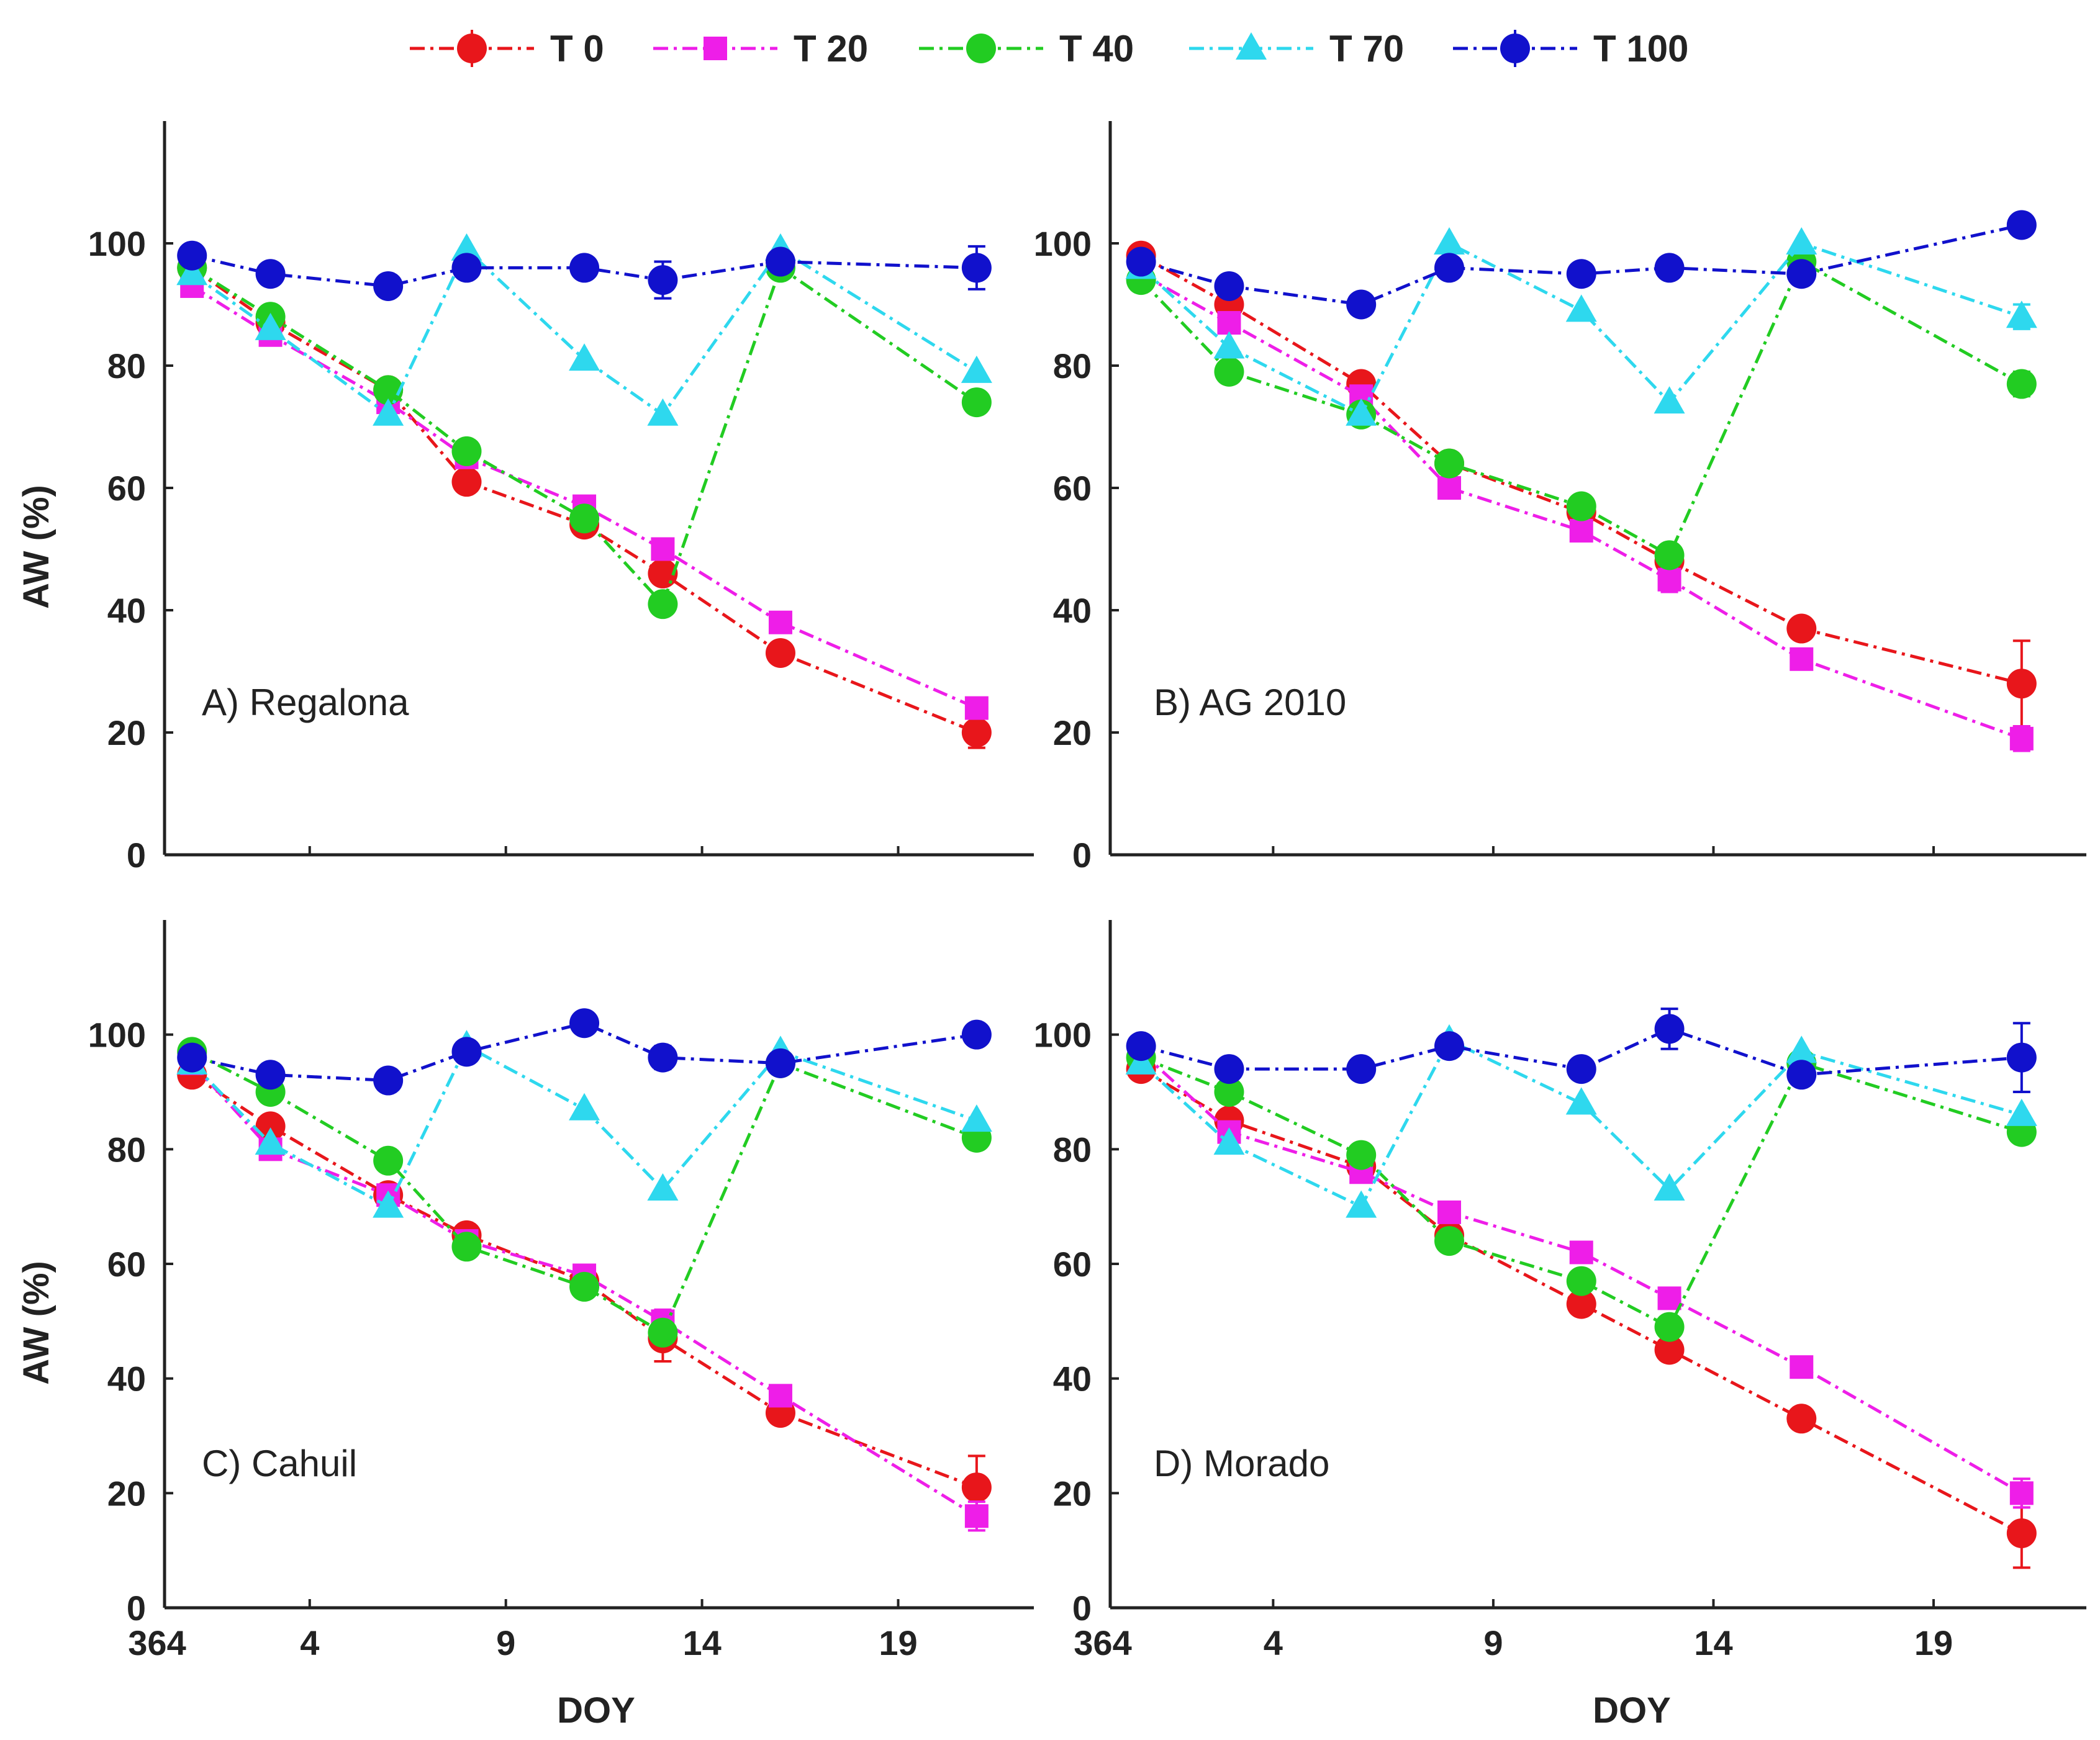 Image resolution: width=2100 pixels, height=1740 pixels. I want to click on panel-label: C) Cahuil, so click(279, 1463).